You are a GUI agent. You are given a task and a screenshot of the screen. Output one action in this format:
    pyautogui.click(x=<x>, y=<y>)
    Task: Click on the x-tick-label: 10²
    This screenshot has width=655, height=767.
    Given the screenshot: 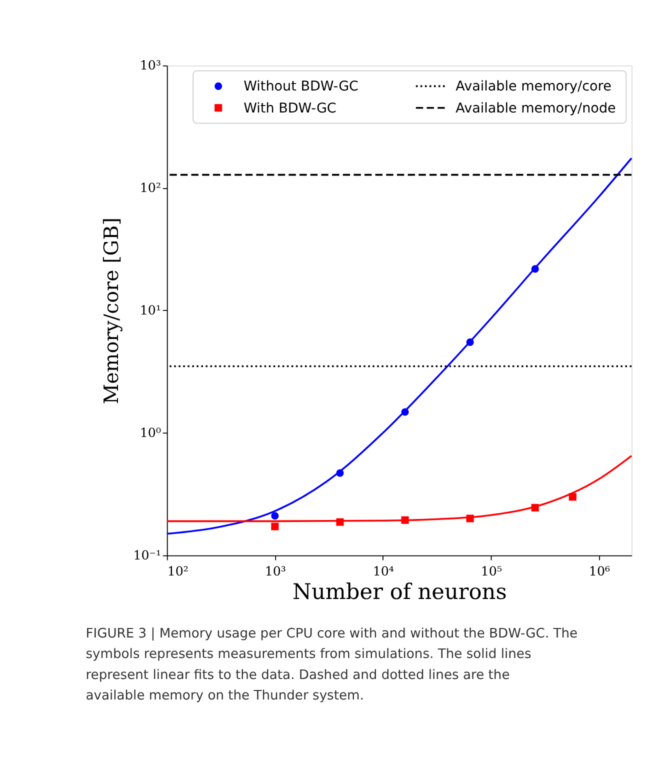 What is the action you would take?
    pyautogui.click(x=177, y=571)
    